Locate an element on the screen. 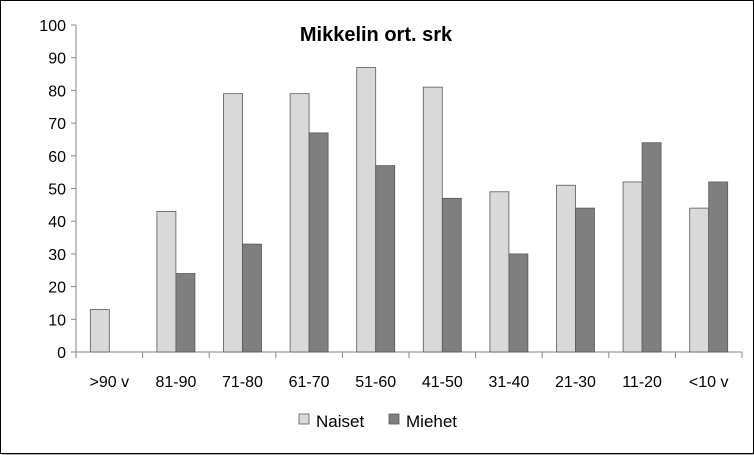 Image resolution: width=754 pixels, height=455 pixels. chart-title: Mikkelin ort. srk is located at coordinates (376, 35).